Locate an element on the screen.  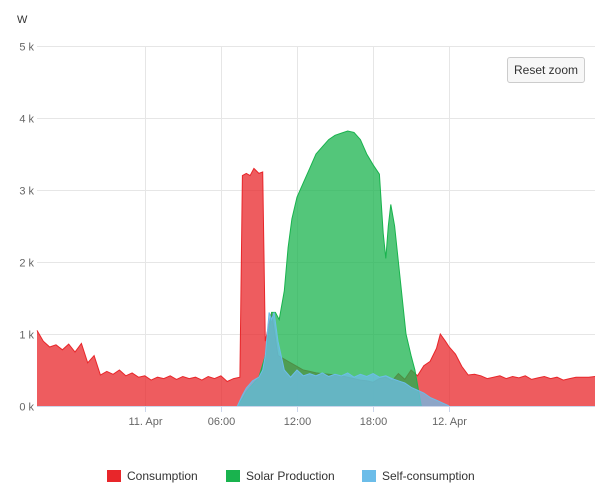
y-tick-label: 1 k is located at coordinates (26, 336).